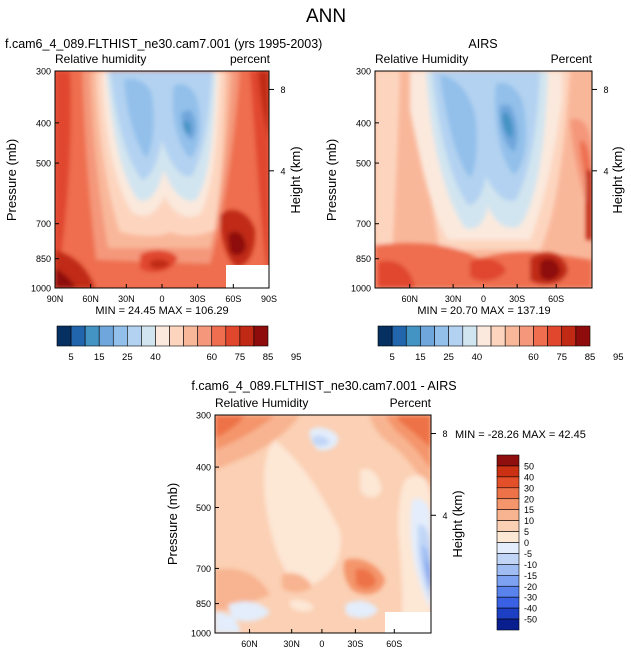 The image size is (631, 656). I want to click on diff-contour-field, so click(323, 524).